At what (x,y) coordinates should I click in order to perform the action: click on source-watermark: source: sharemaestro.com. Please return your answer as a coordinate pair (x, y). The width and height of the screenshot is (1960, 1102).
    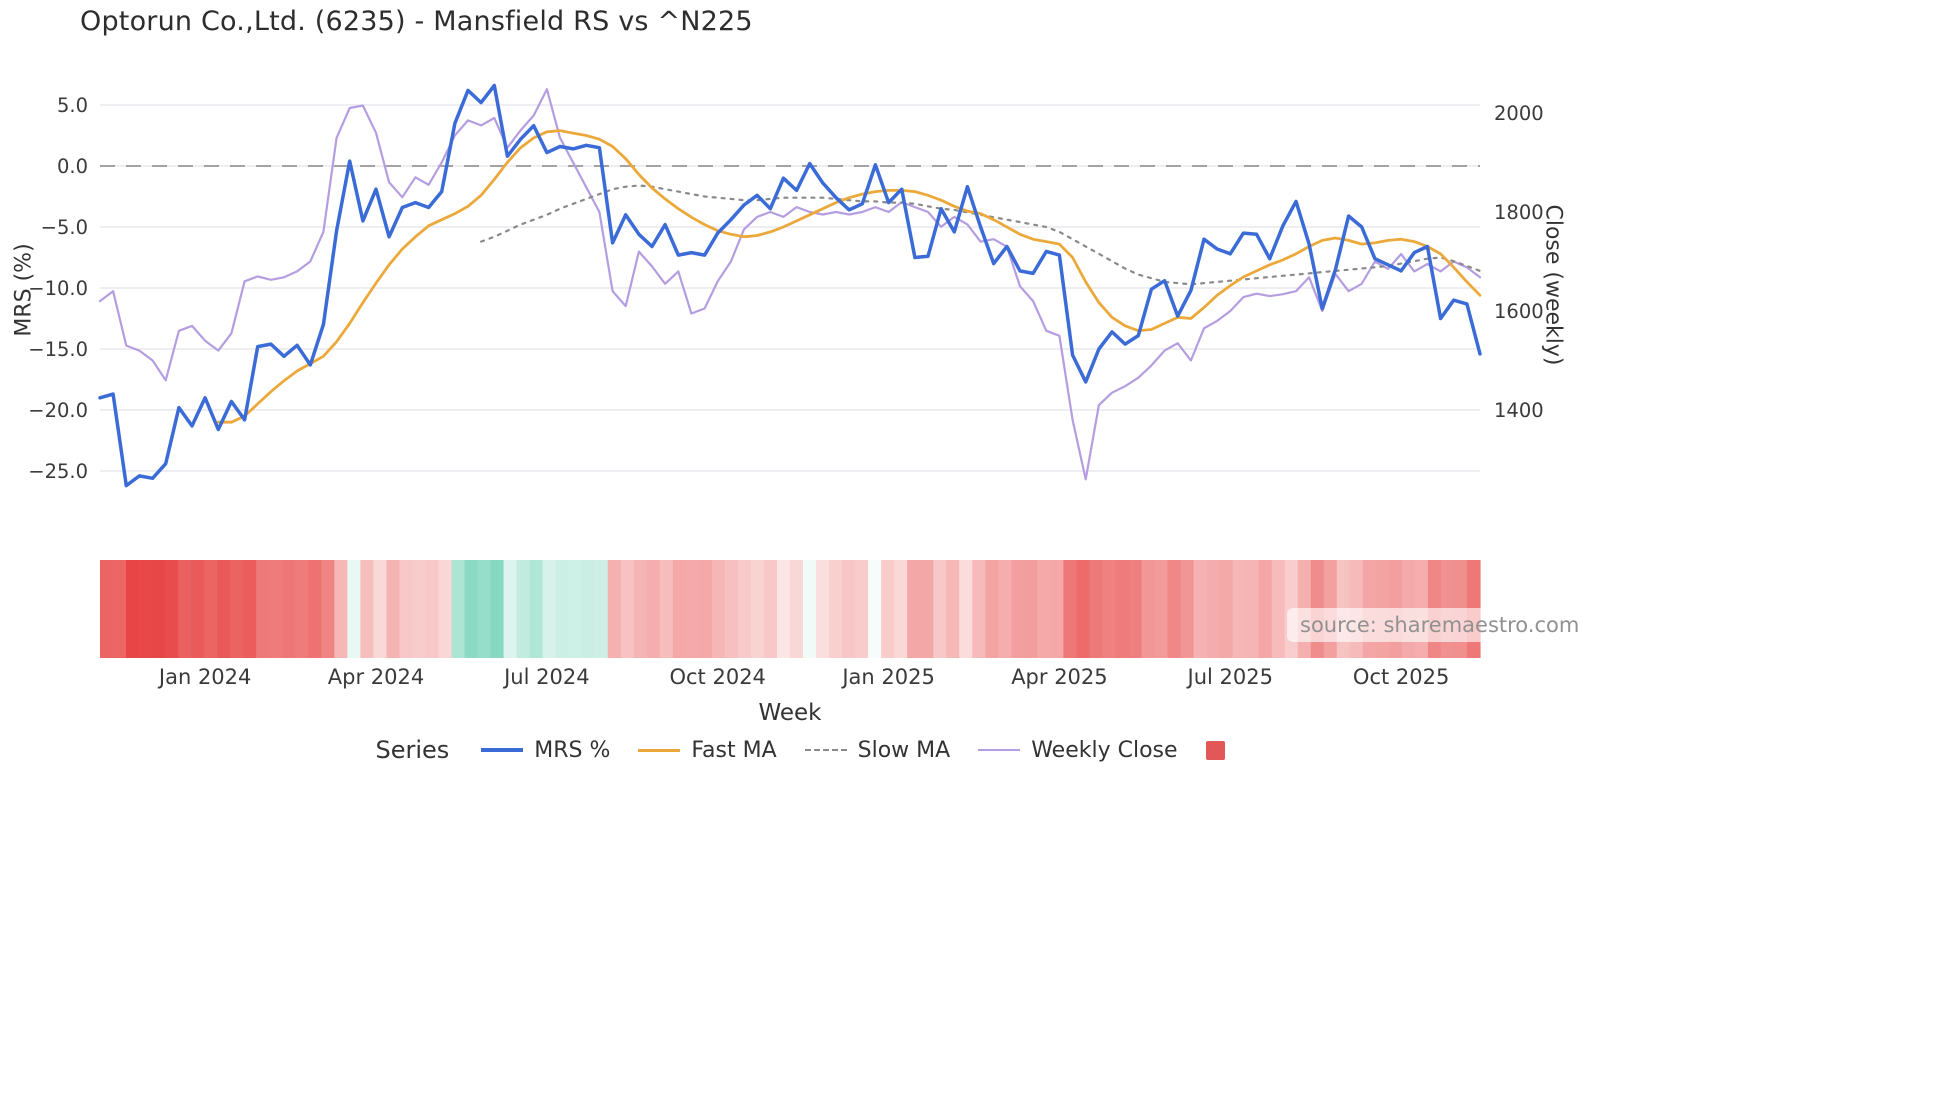
    Looking at the image, I should click on (1440, 625).